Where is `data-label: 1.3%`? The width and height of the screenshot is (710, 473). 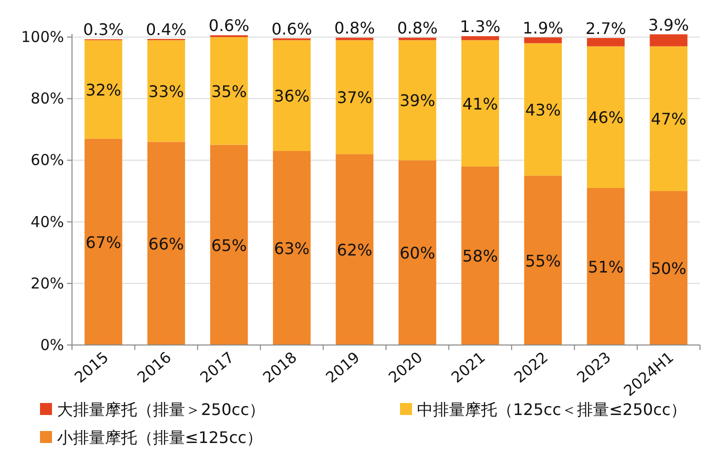
data-label: 1.3% is located at coordinates (480, 26).